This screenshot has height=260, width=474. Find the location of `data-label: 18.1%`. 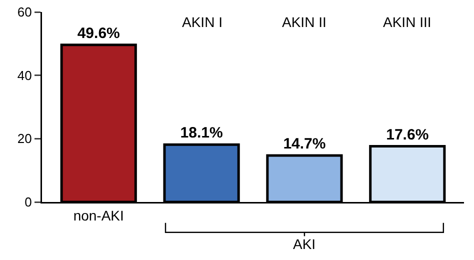

data-label: 18.1% is located at coordinates (201, 133).